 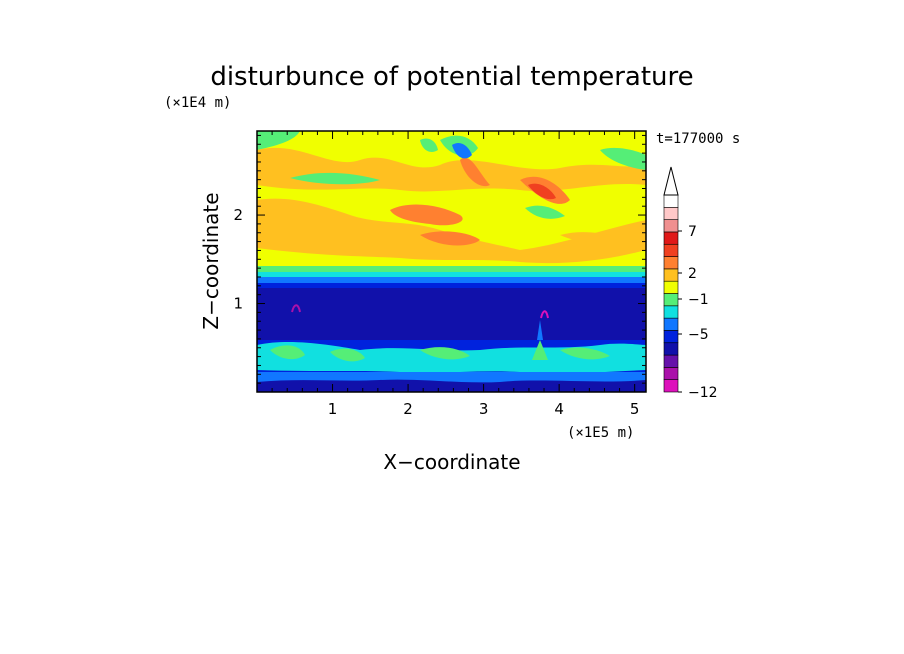 What do you see at coordinates (408, 409) in the screenshot?
I see `x-tick-label: 2` at bounding box center [408, 409].